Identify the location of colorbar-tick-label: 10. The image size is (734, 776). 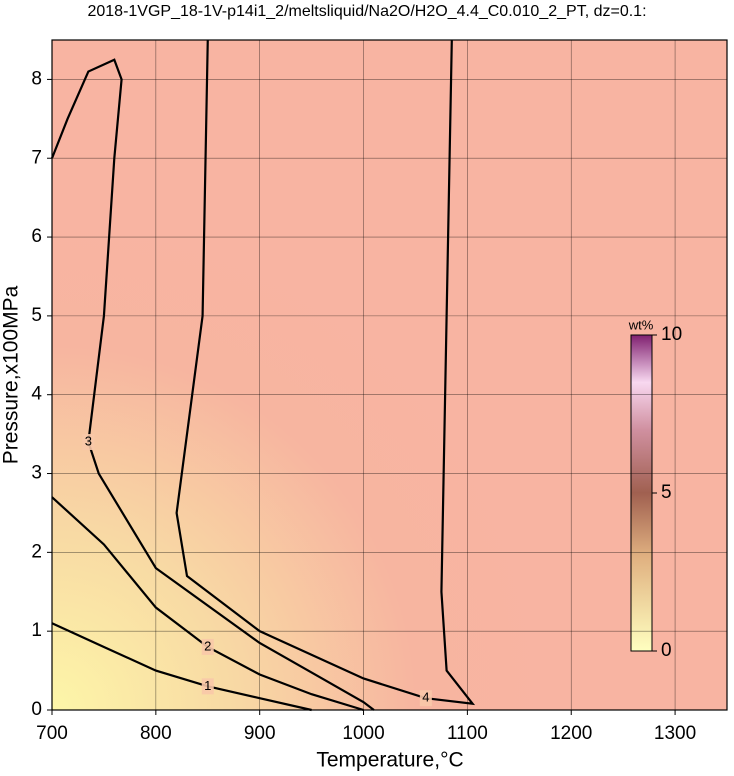
(671, 334).